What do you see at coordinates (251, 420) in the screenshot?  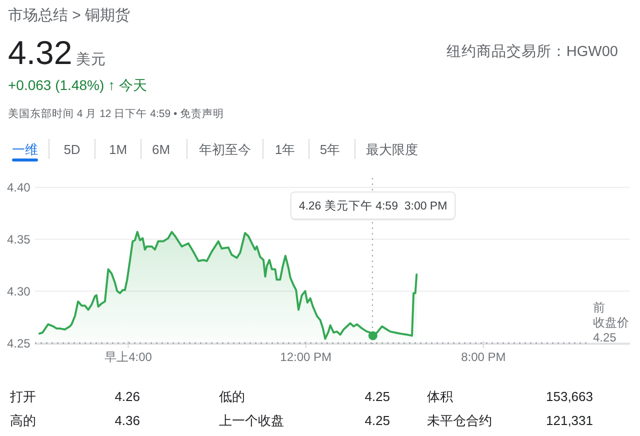 I see `text: 上一个收盘` at bounding box center [251, 420].